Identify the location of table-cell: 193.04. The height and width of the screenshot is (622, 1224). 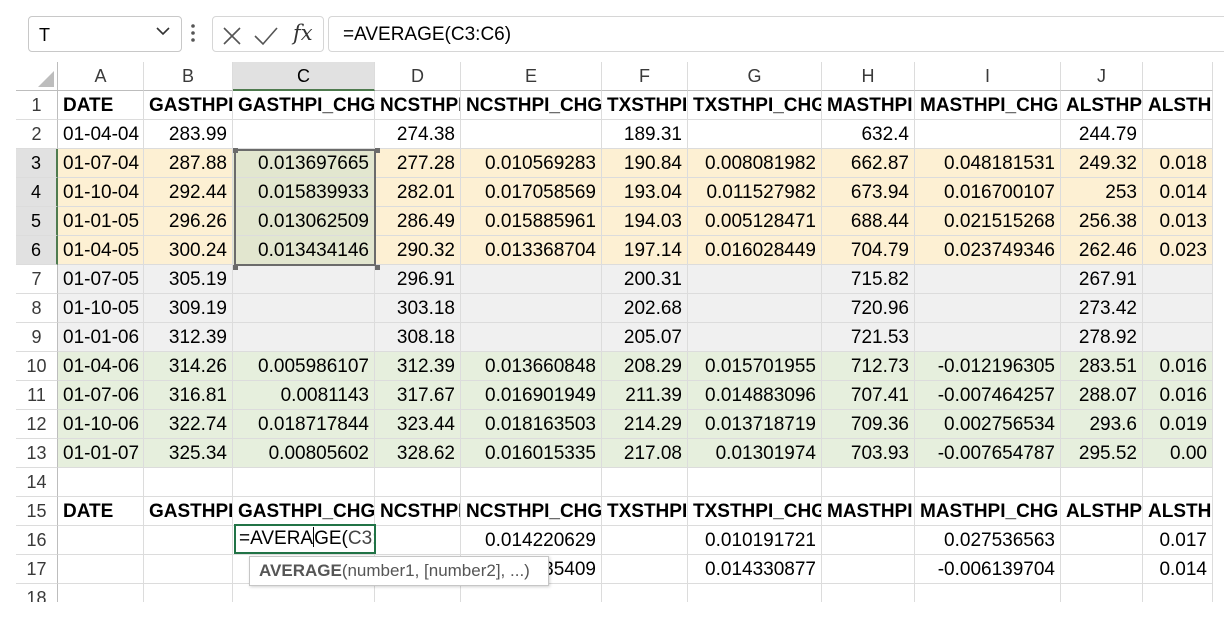
(645, 192).